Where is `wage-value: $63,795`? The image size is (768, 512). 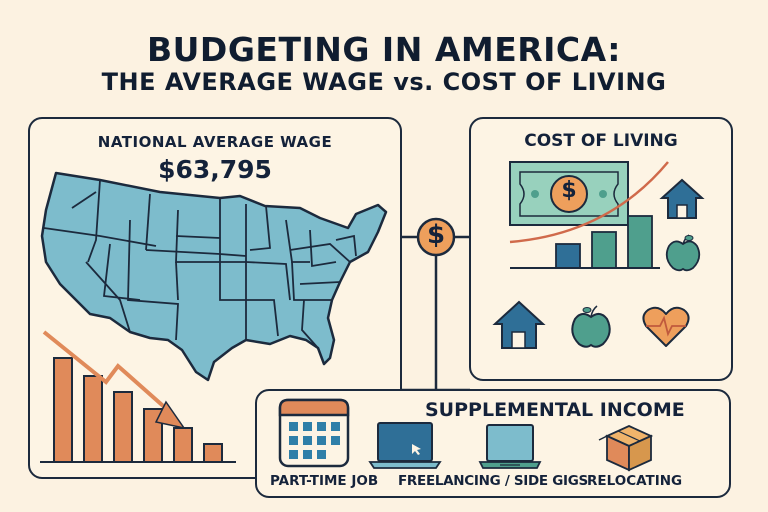
wage-value: $63,795 is located at coordinates (215, 169).